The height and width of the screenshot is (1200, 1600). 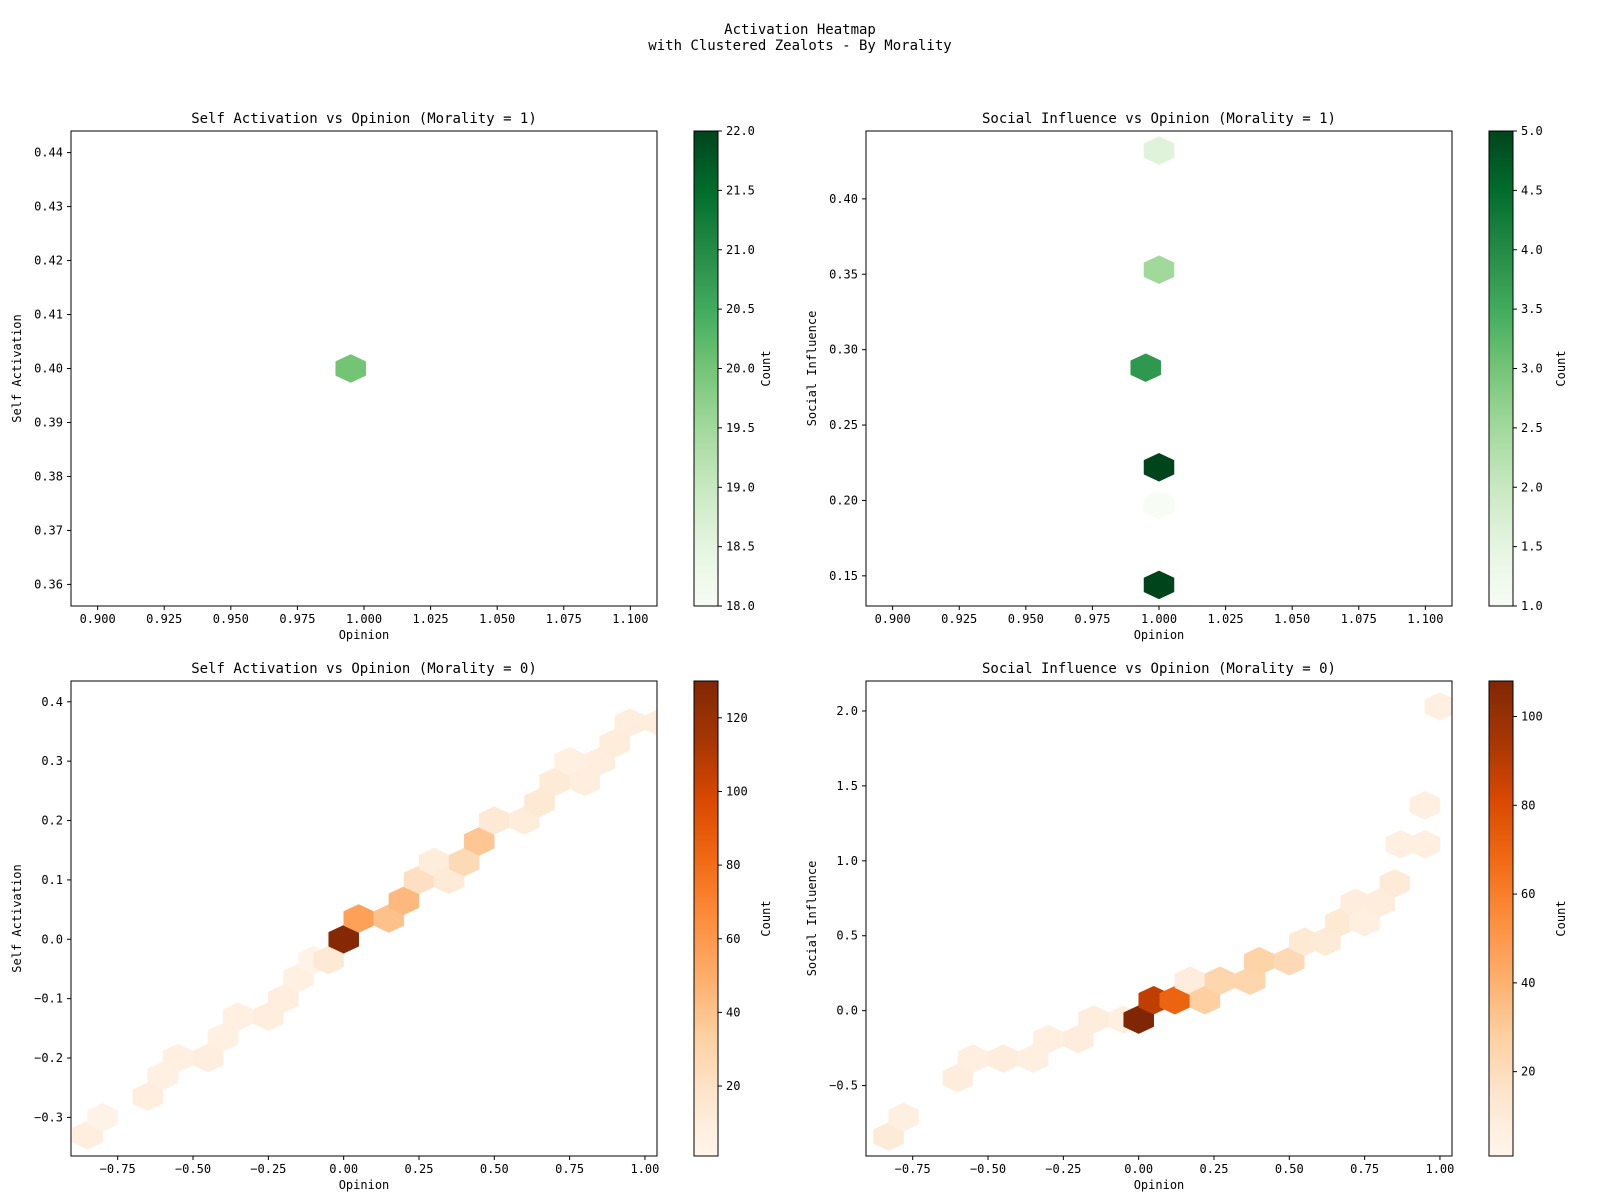 I want to click on x-tick-label: 1.050, so click(x=1292, y=619).